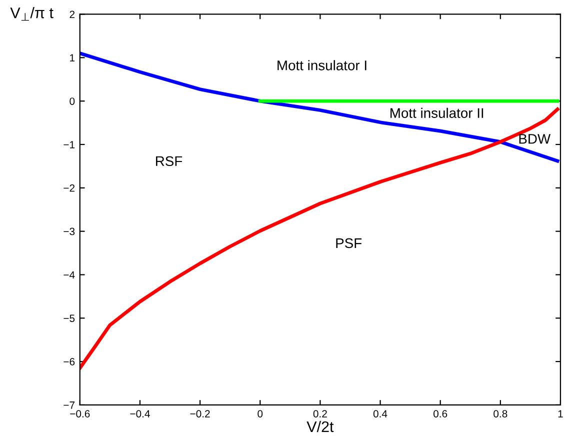  What do you see at coordinates (69, 405) in the screenshot?
I see `y-tick-label: −7` at bounding box center [69, 405].